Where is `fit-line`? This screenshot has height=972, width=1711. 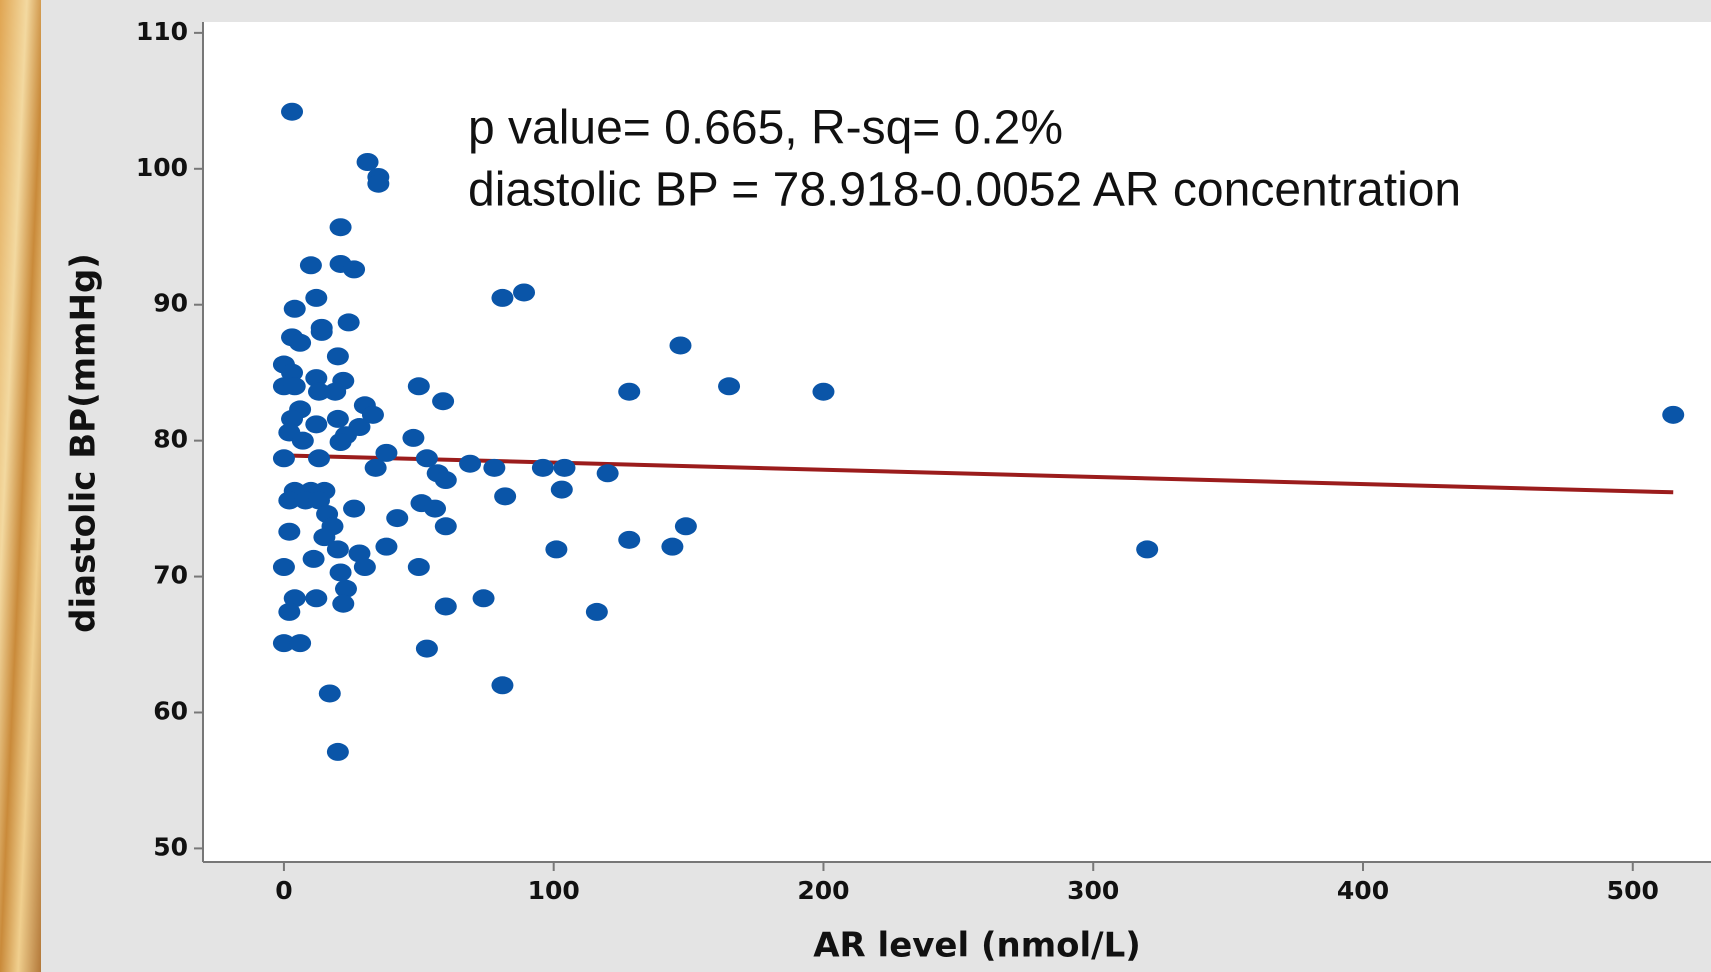 fit-line is located at coordinates (982, 474).